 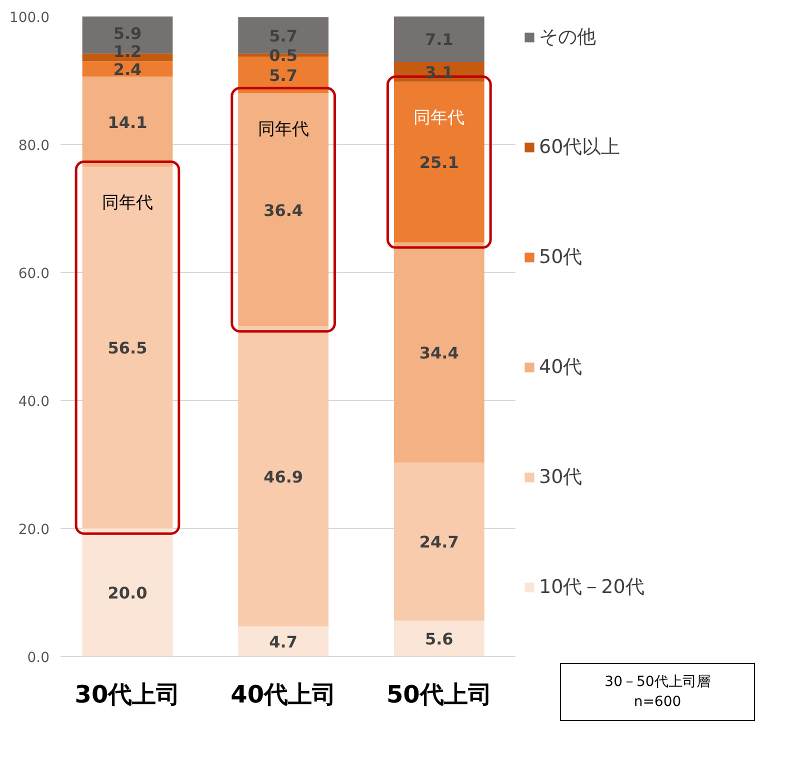 I want to click on data-label: 34.4, so click(x=439, y=353).